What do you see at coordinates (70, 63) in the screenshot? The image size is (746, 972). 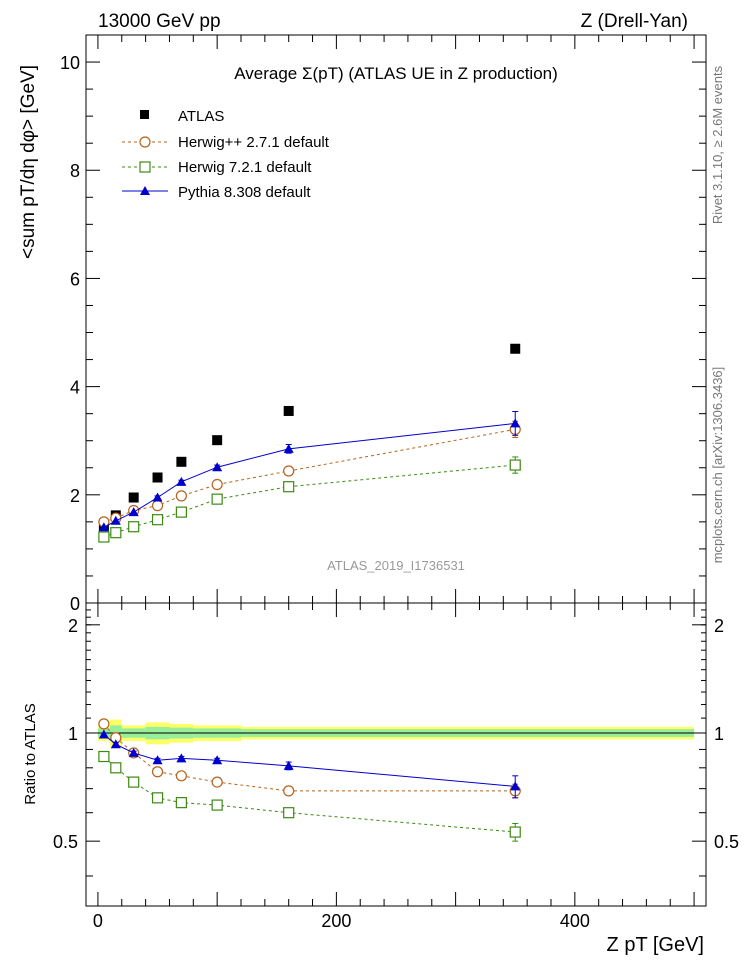 I see `main-y-tick-label: 10` at bounding box center [70, 63].